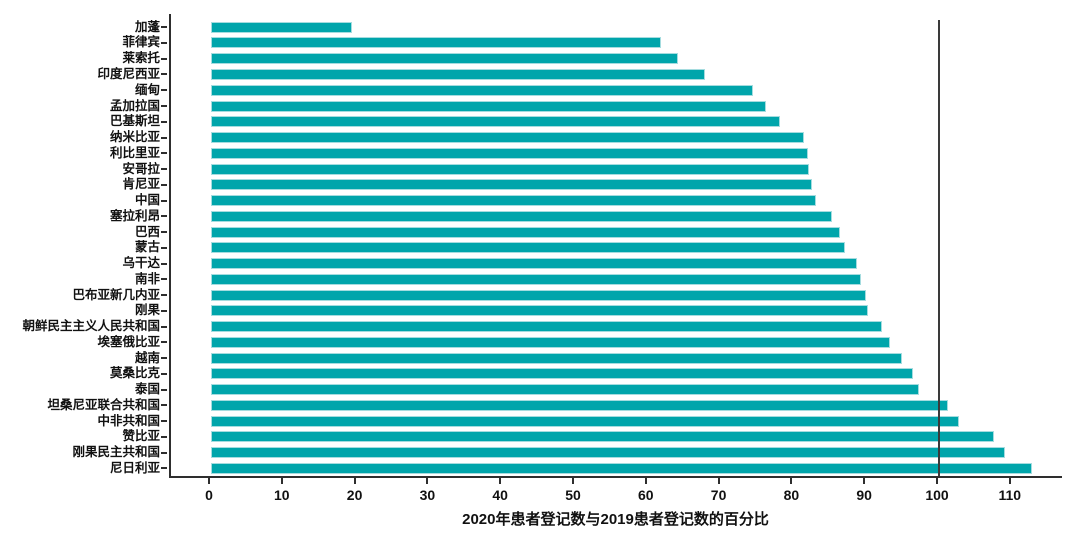 The width and height of the screenshot is (1080, 545). What do you see at coordinates (116, 294) in the screenshot?
I see `y-axis-category-label: 巴布亚新几内亚` at bounding box center [116, 294].